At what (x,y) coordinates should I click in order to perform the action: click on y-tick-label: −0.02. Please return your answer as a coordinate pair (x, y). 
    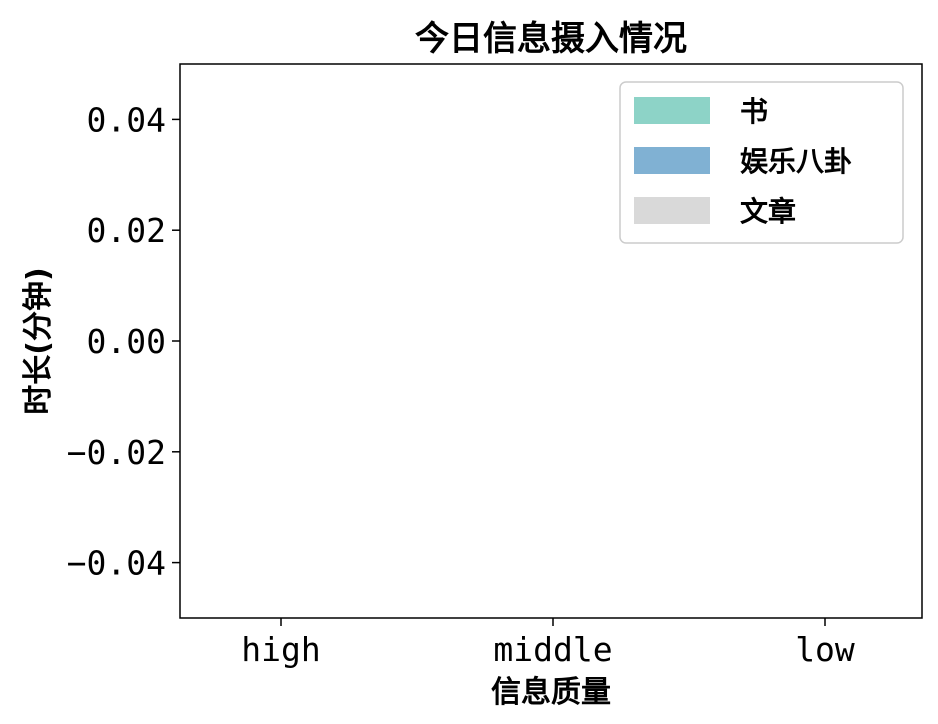
    Looking at the image, I should click on (116, 452).